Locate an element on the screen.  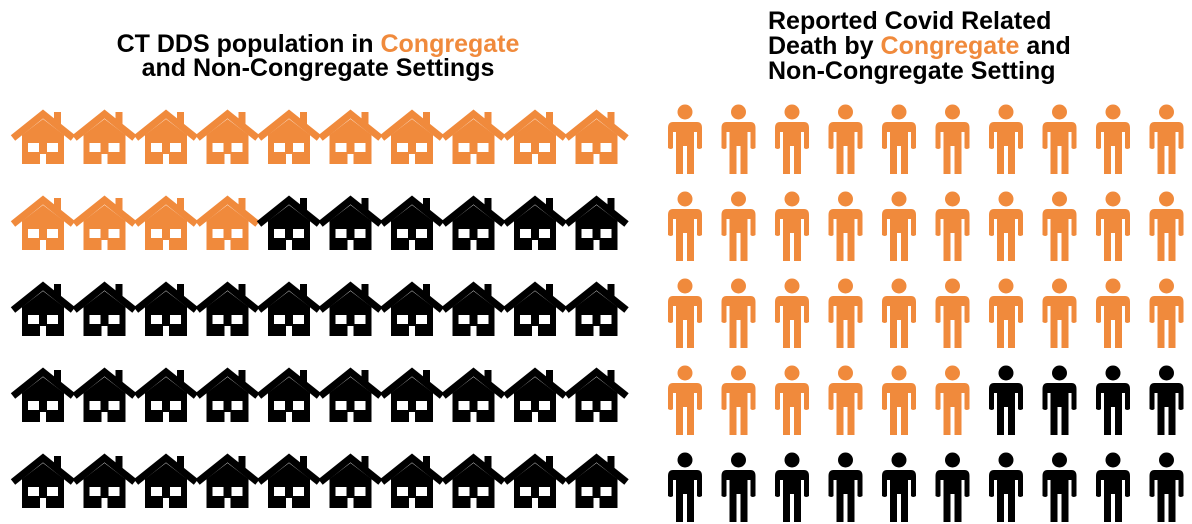
title-segment: and Non-Congregate Settings is located at coordinates (318, 68).